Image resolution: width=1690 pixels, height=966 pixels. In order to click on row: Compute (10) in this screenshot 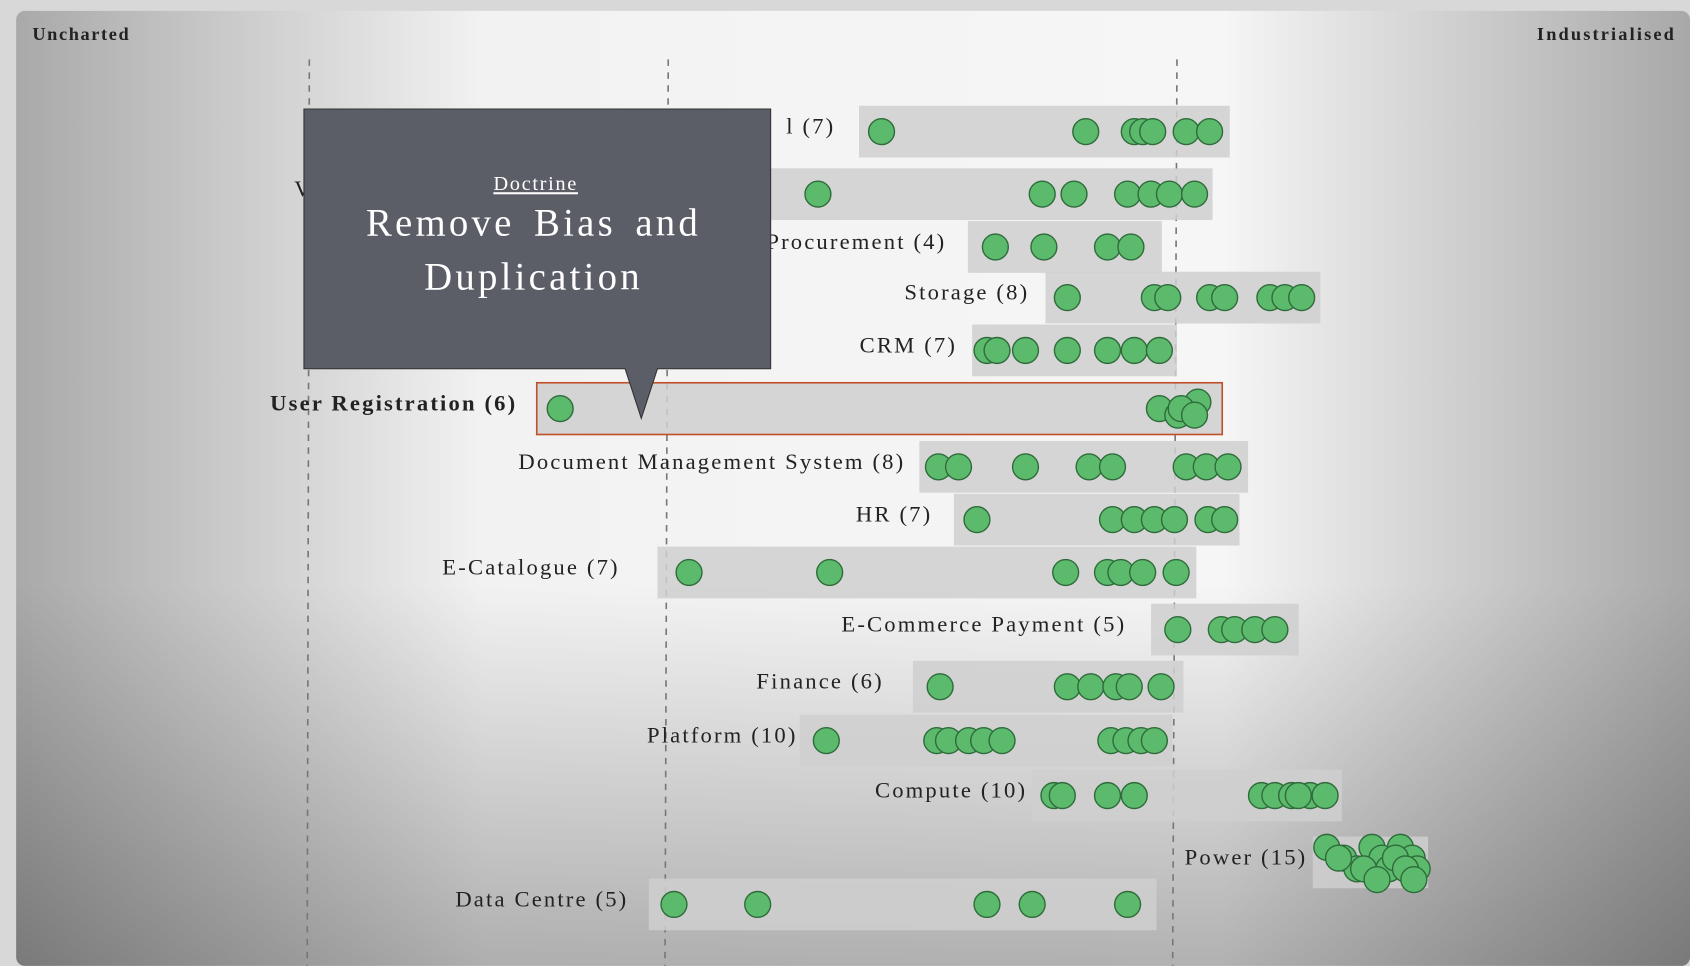, I will do `click(1108, 795)`.